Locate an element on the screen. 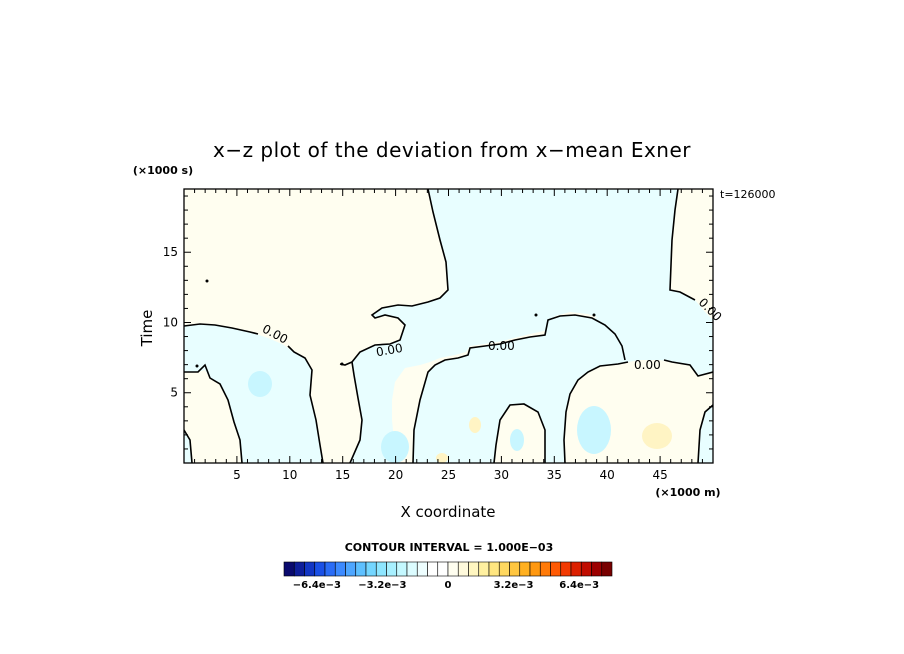  x-tick-label: 25 is located at coordinates (448, 475).